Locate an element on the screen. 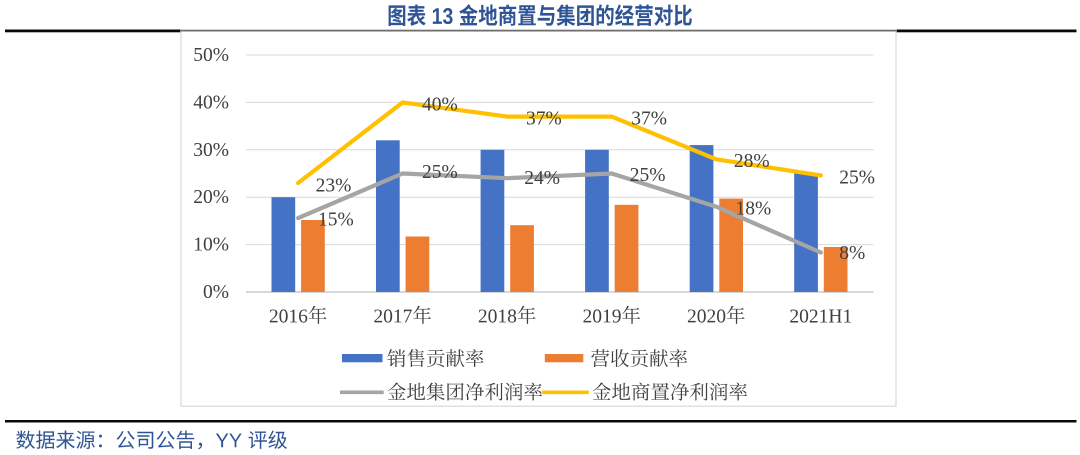 The height and width of the screenshot is (455, 1080). svg-text: 50% is located at coordinates (211, 55).